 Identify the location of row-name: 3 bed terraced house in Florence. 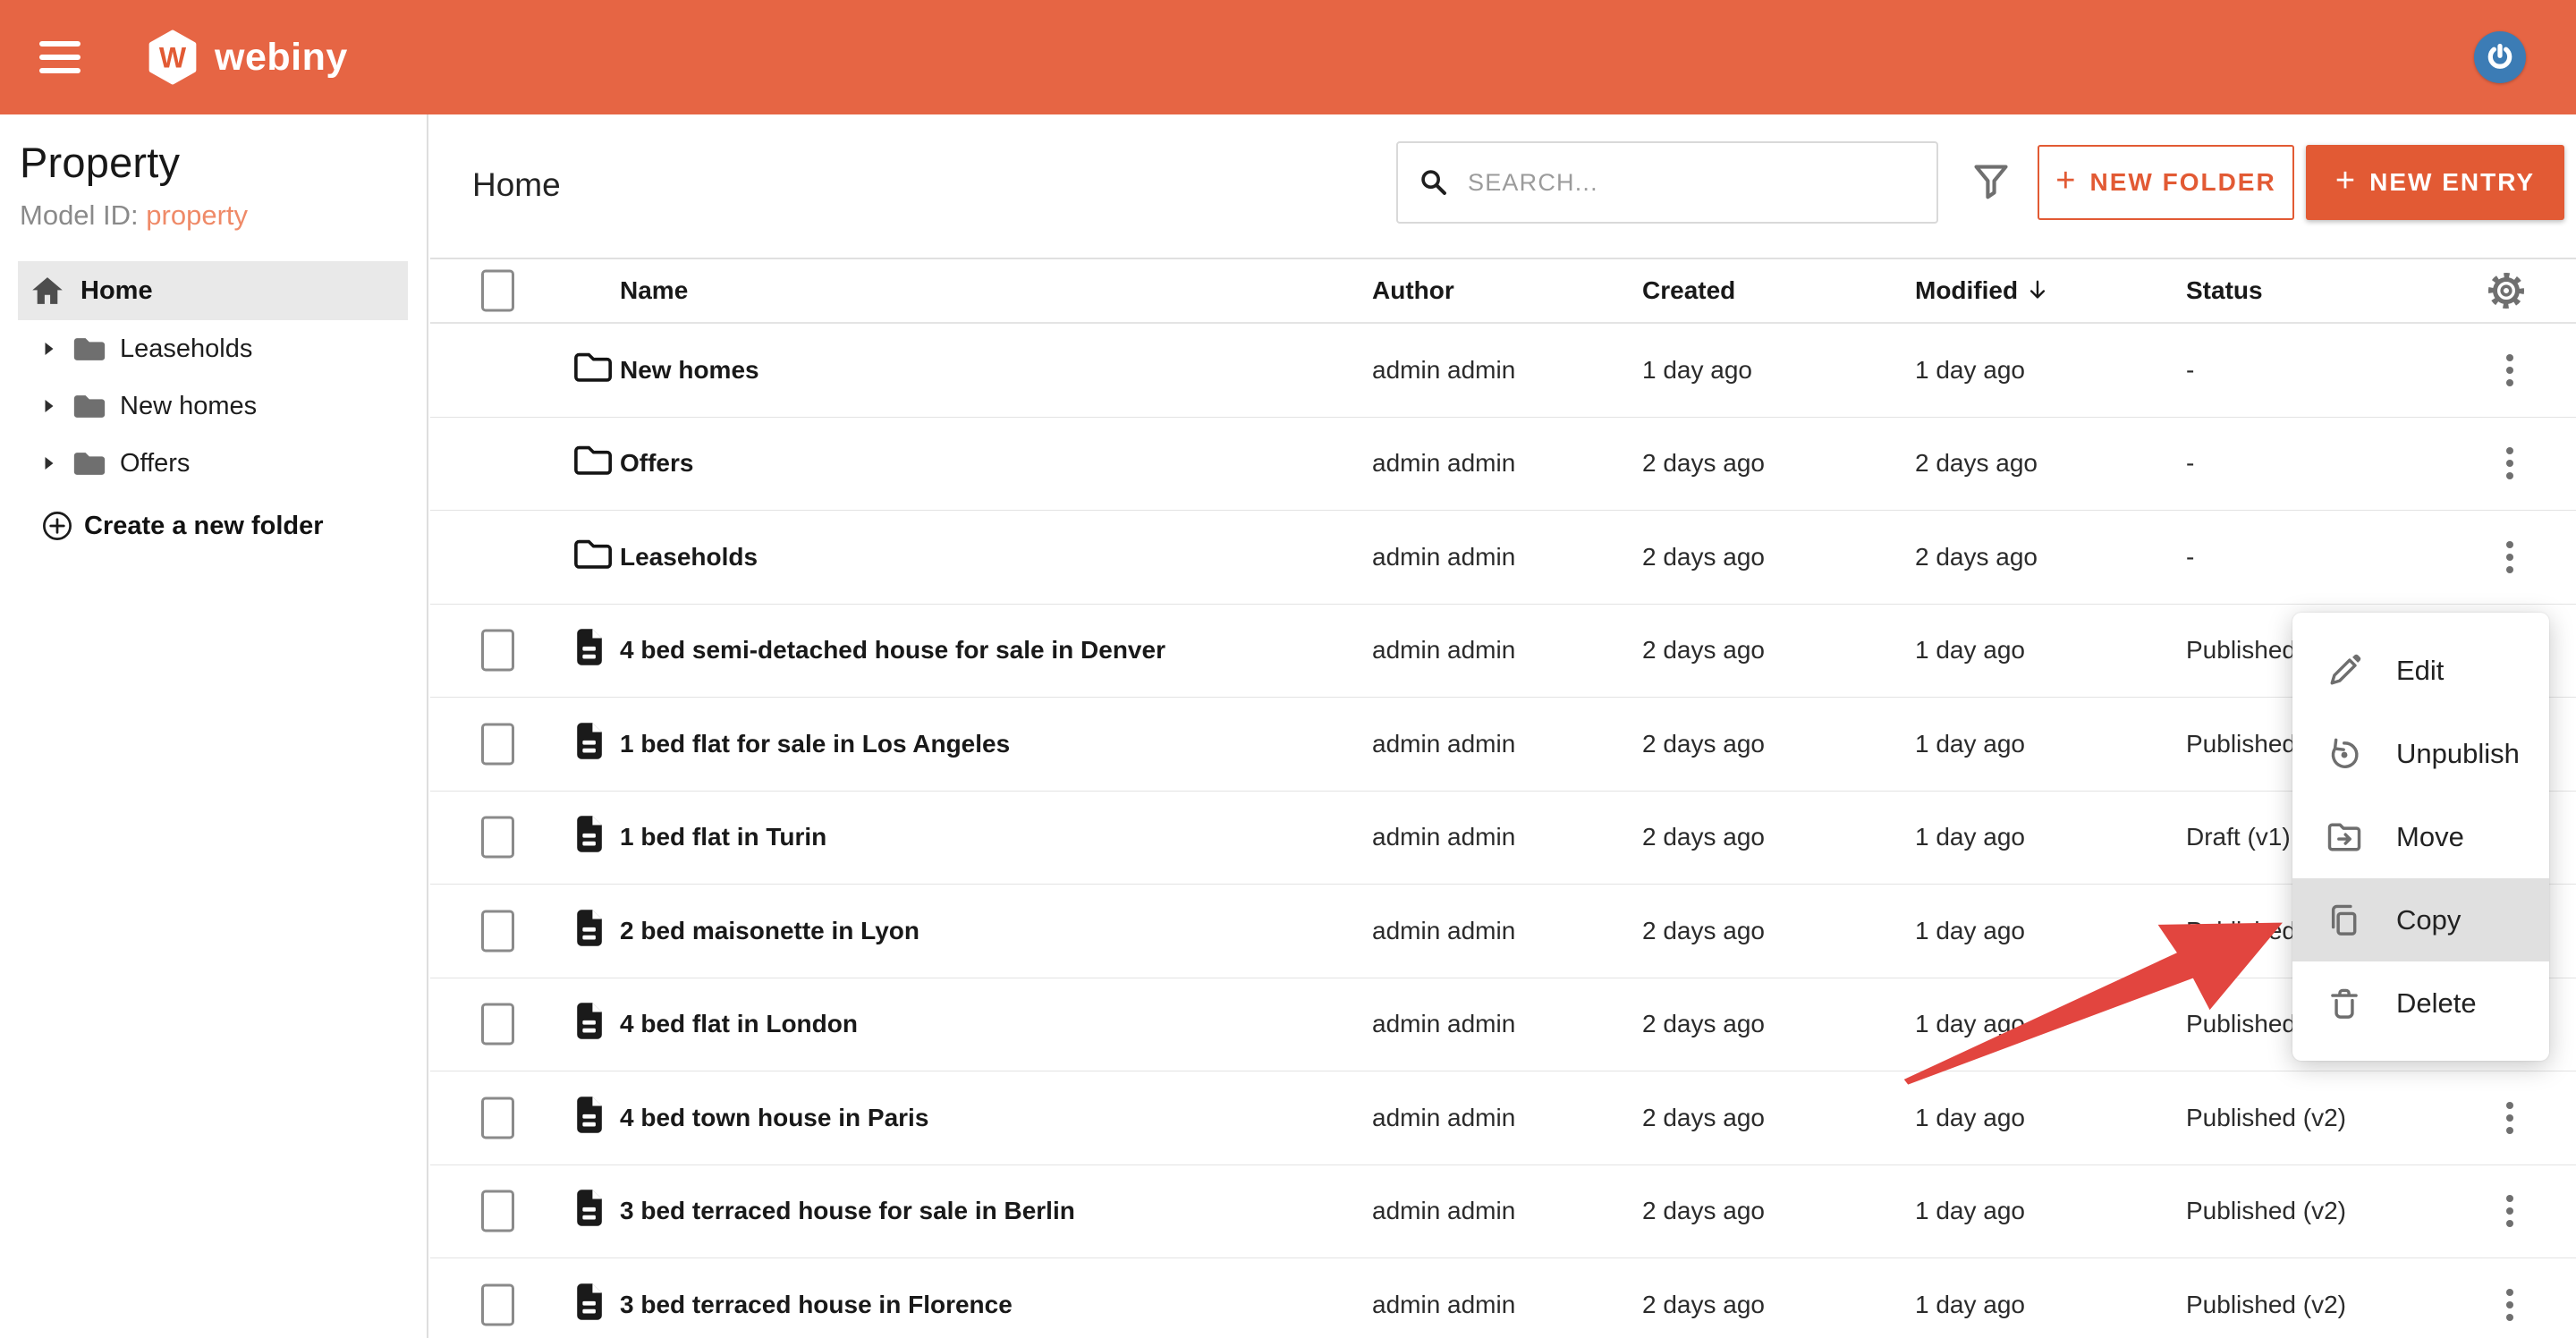
(816, 1304).